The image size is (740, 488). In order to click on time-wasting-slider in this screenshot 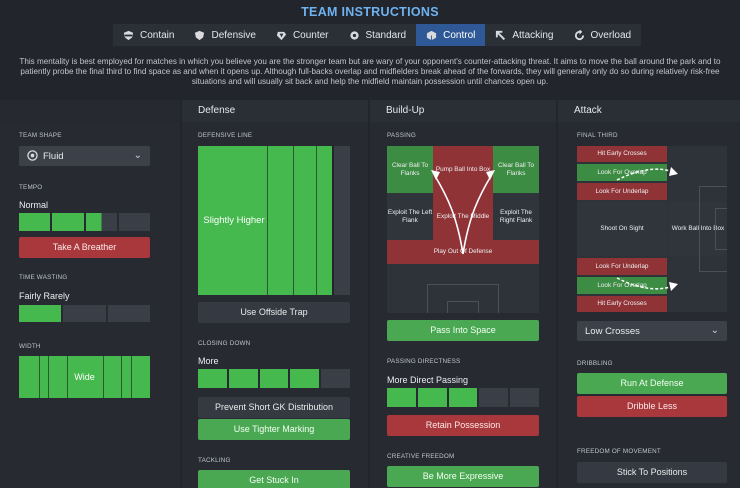, I will do `click(84, 313)`.